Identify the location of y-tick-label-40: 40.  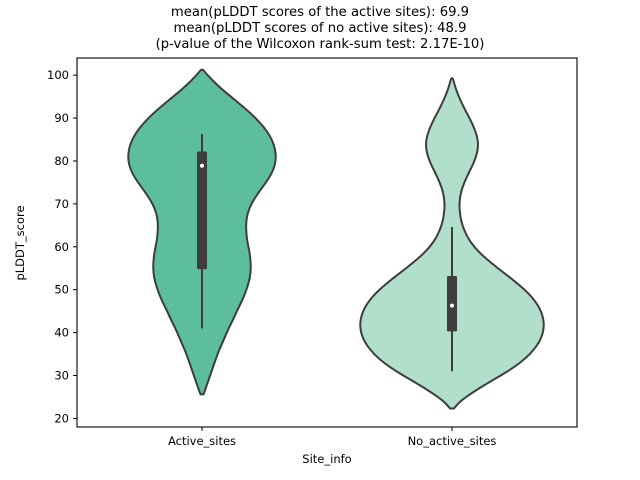
(61, 333).